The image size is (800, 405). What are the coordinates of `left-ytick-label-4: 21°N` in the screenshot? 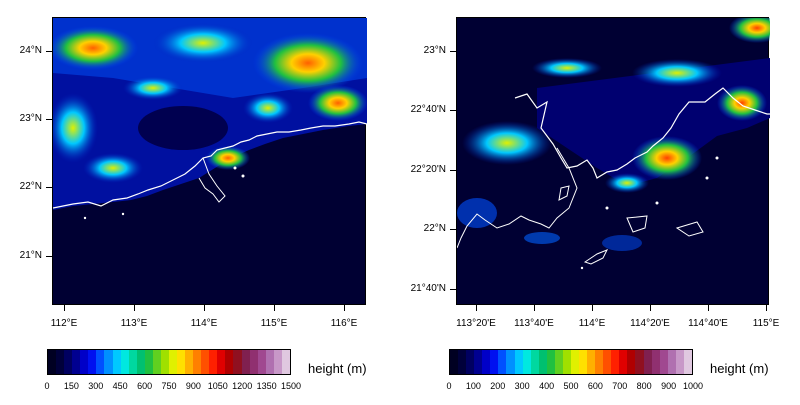 It's located at (30, 255).